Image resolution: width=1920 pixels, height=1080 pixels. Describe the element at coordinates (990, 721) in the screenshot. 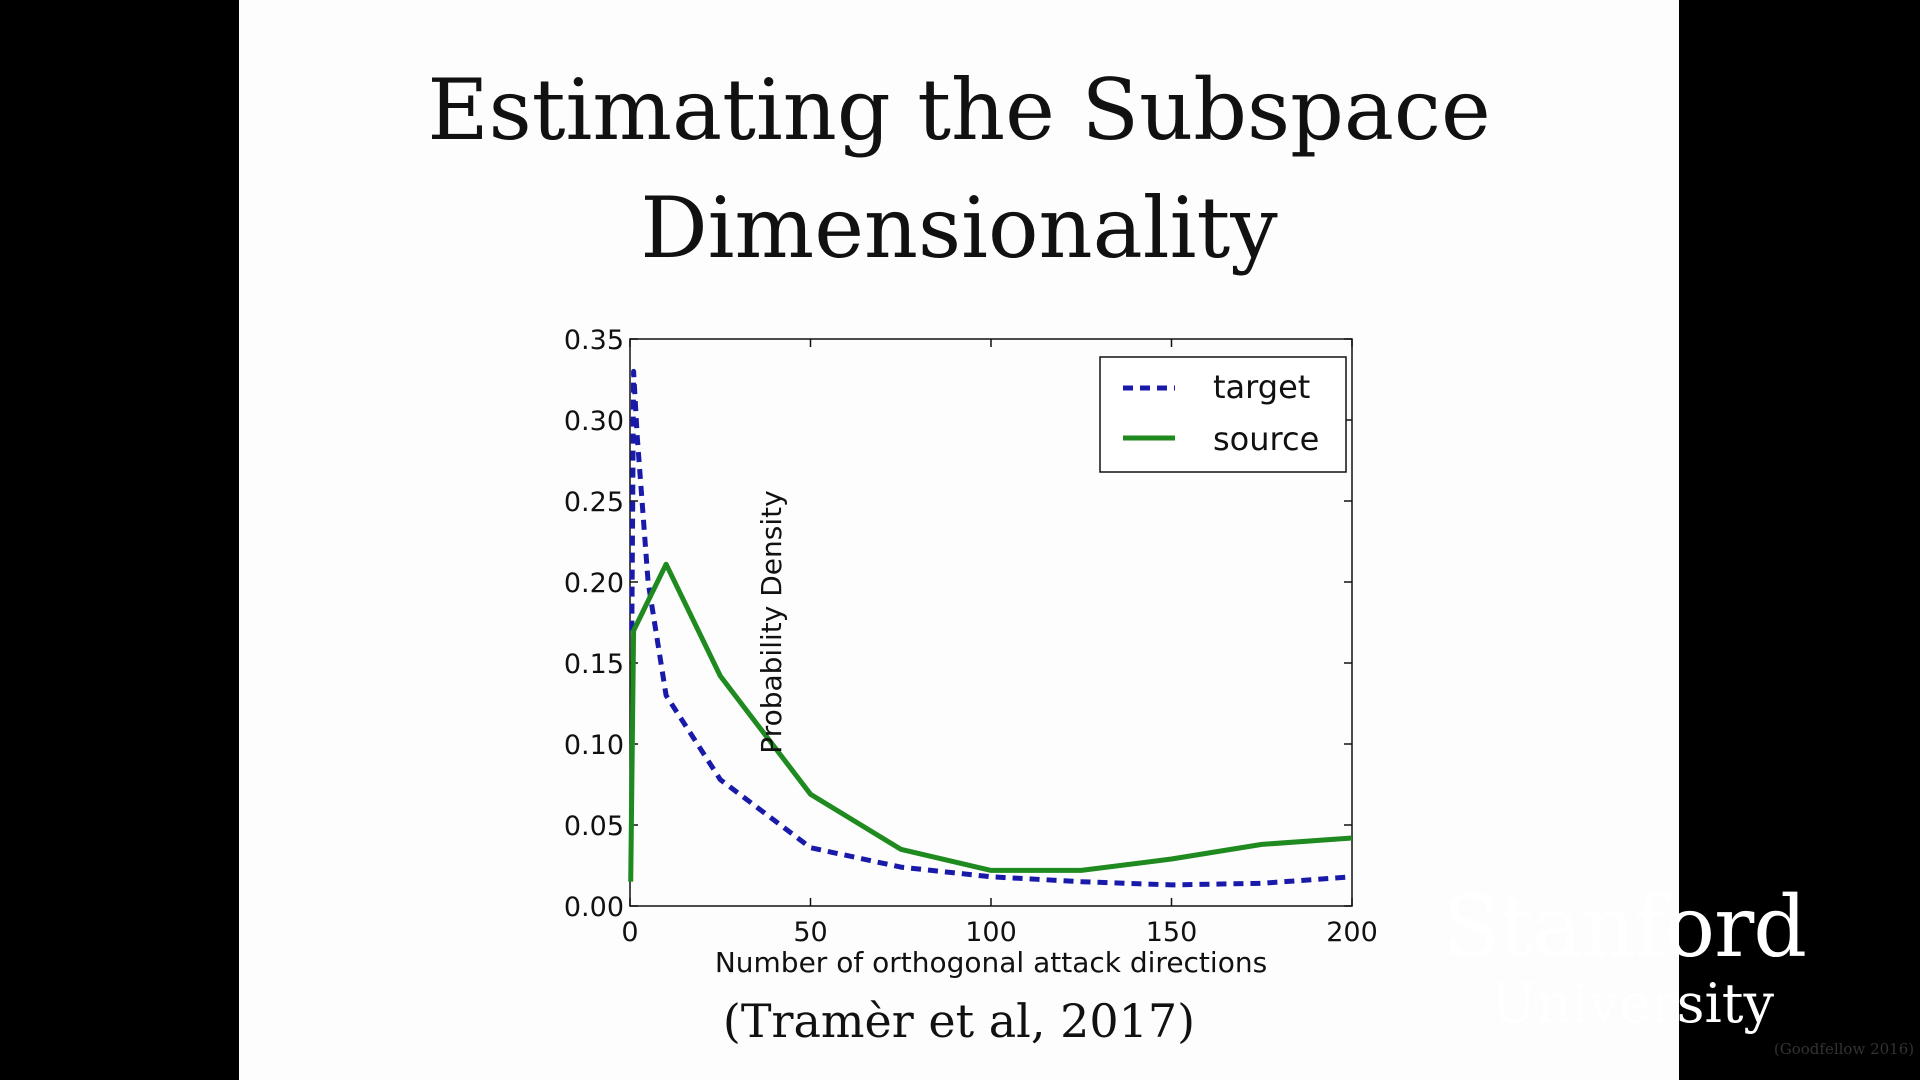

I see `series-line-source` at that location.